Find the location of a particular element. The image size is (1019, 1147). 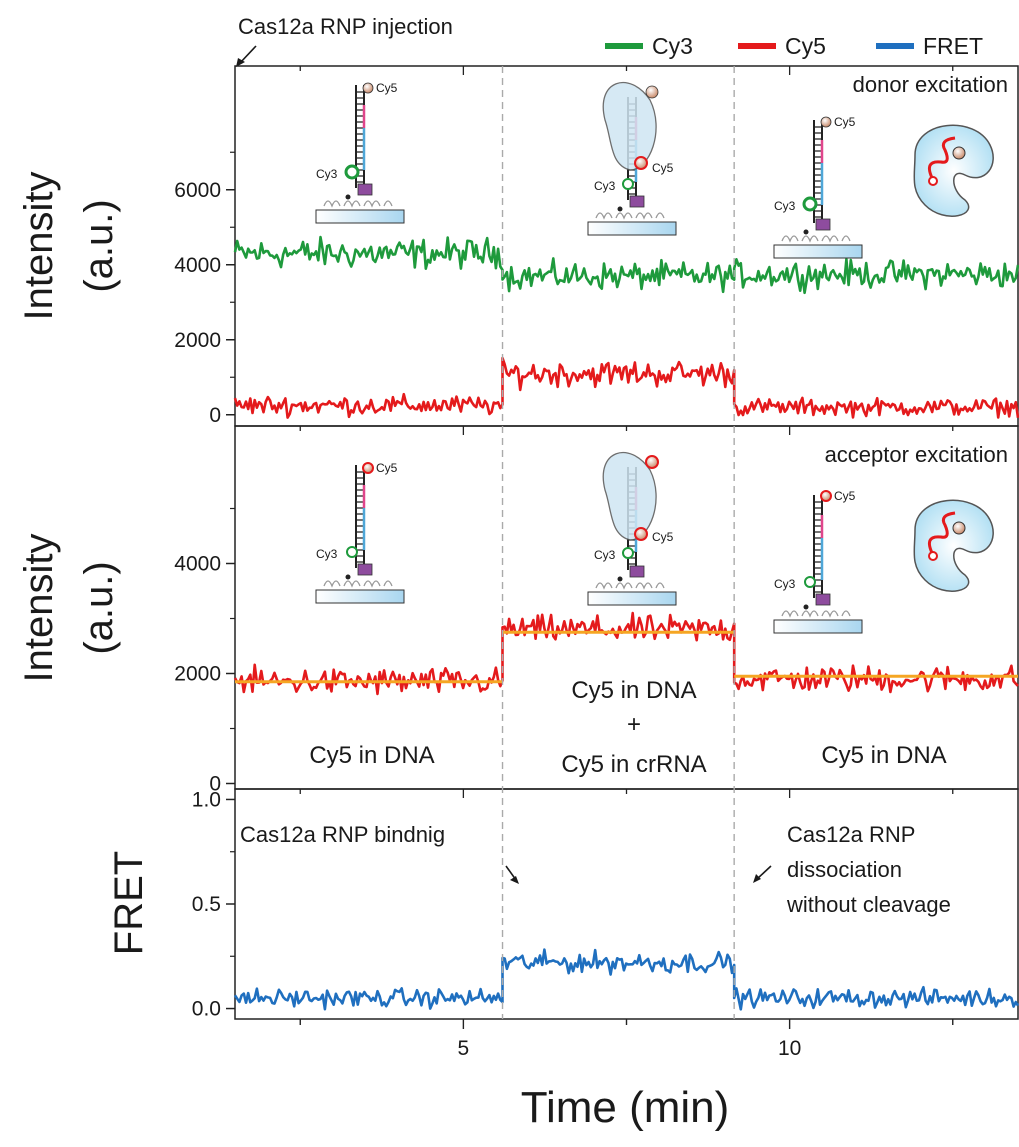

y-axis-label: FRET is located at coordinates (129, 903).